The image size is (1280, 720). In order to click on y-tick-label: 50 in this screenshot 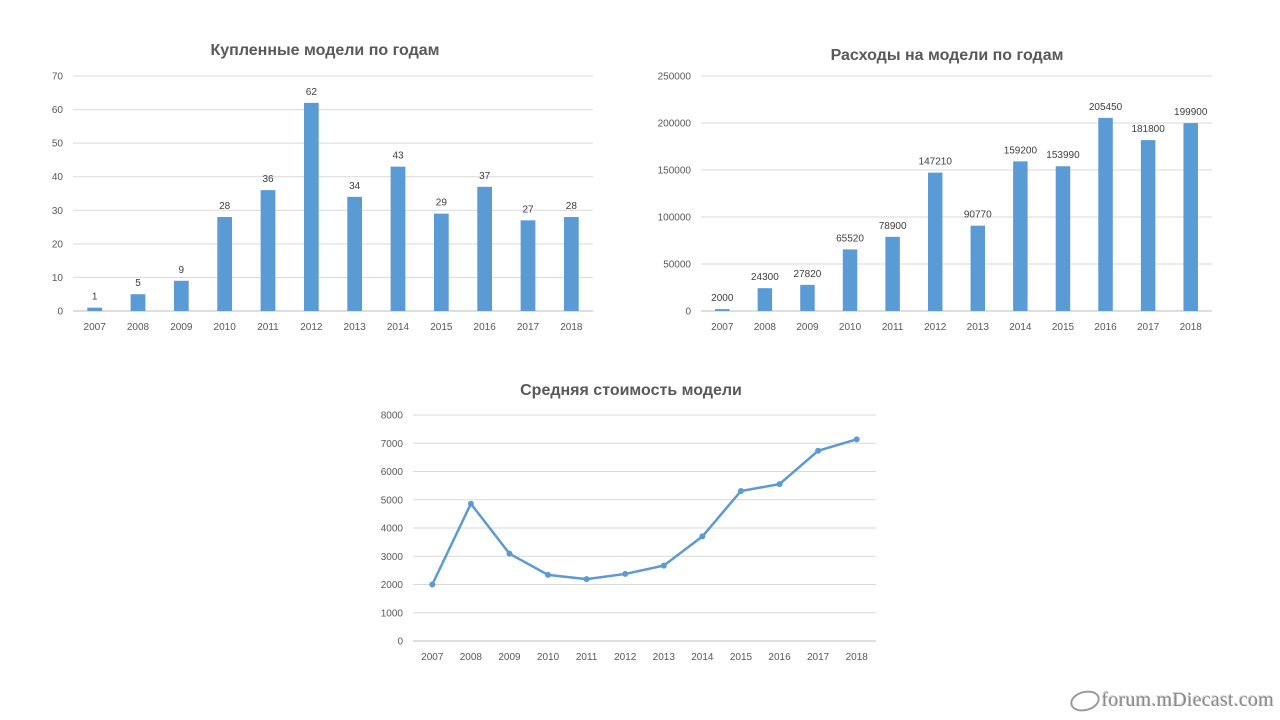, I will do `click(58, 144)`.